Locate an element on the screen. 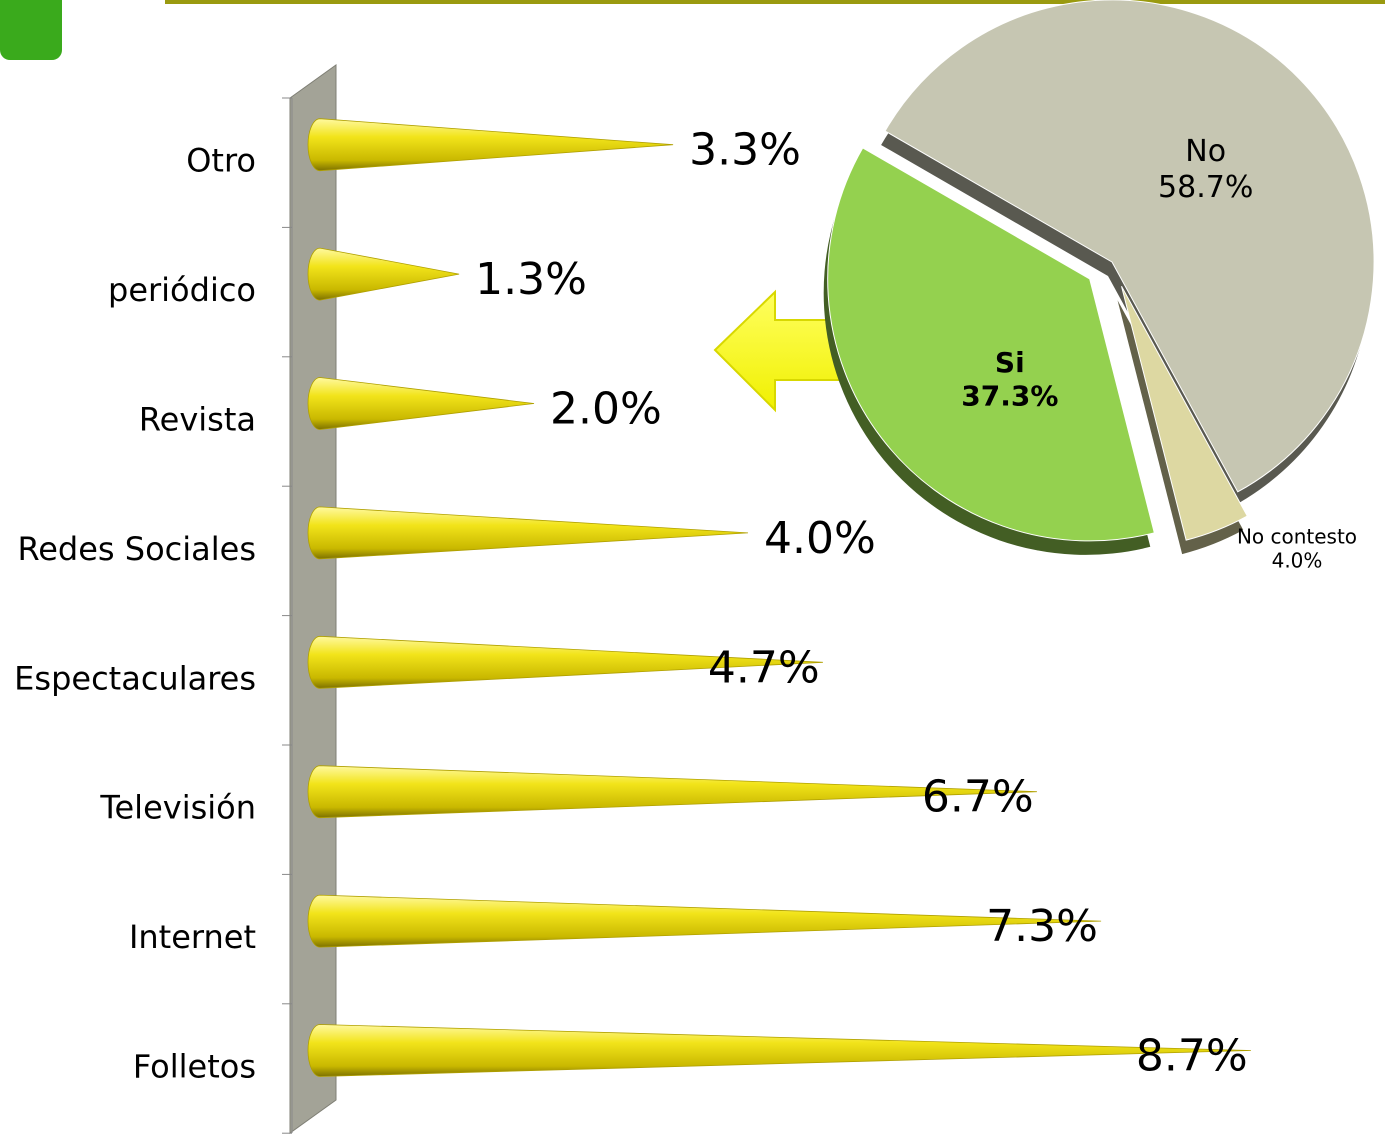  slice-value: 37.3% is located at coordinates (1009, 396).